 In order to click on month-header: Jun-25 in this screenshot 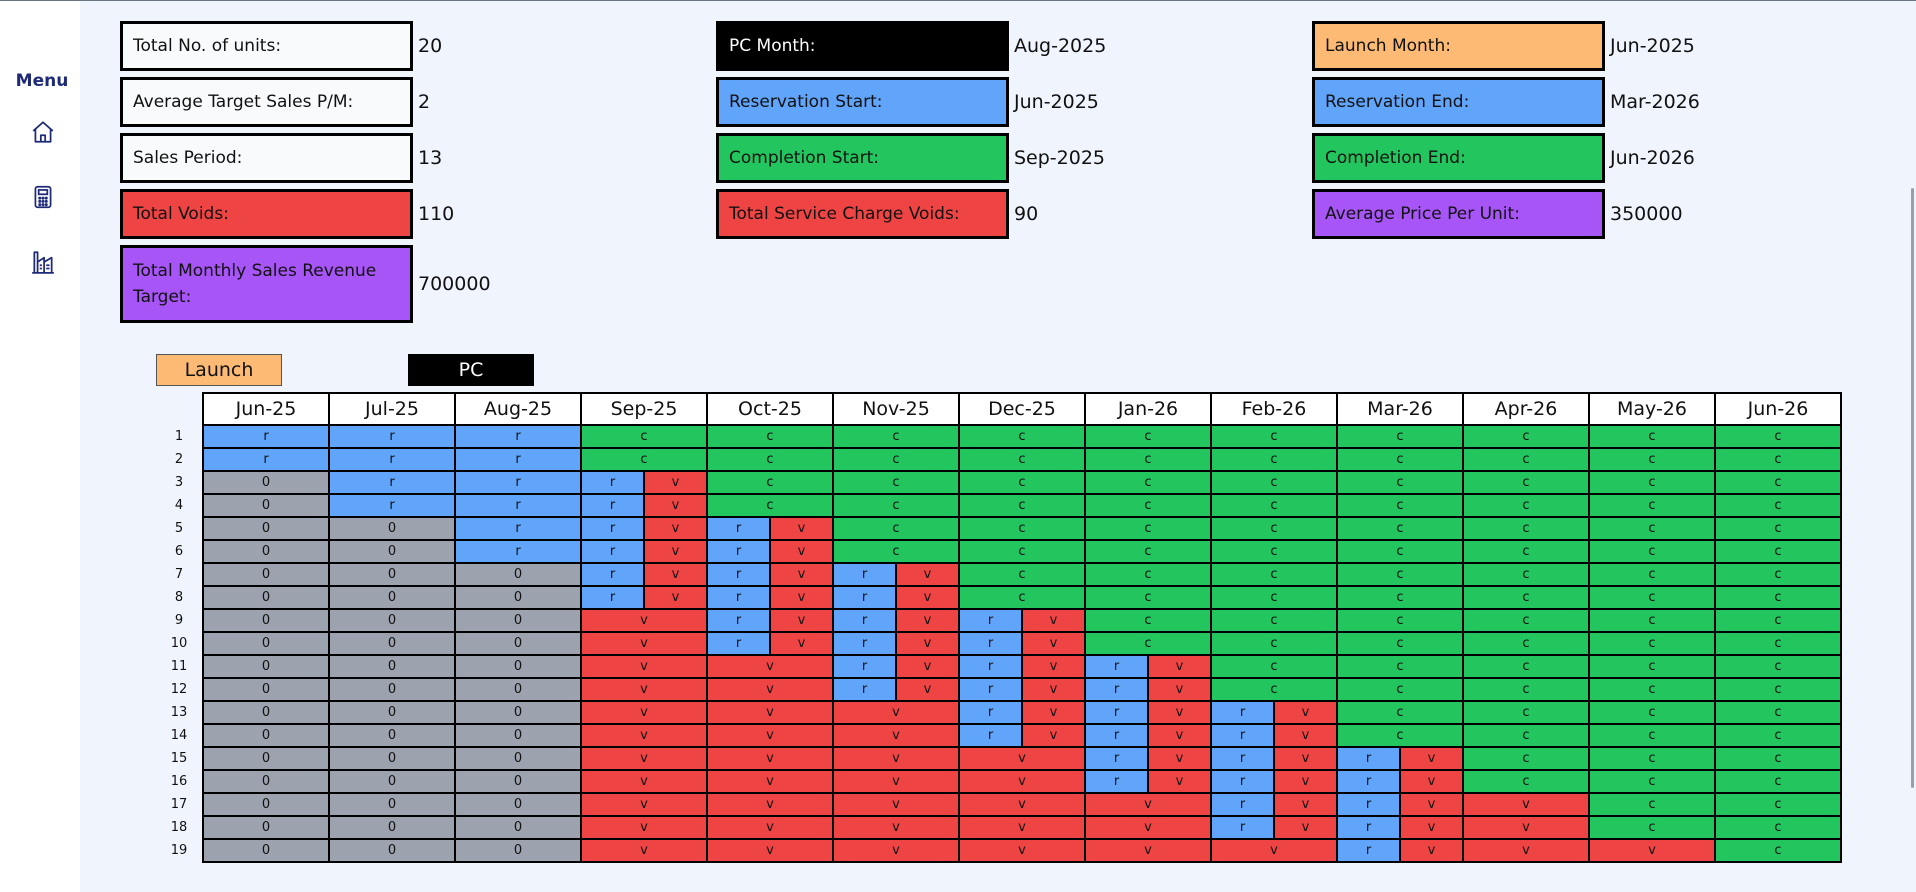, I will do `click(266, 409)`.